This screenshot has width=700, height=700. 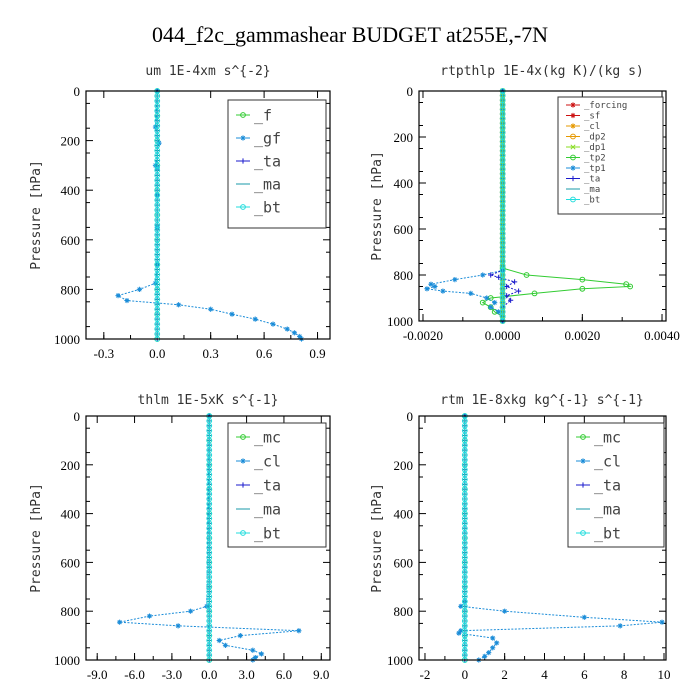 I want to click on x-tick-label: -0.0020, so click(x=423, y=335).